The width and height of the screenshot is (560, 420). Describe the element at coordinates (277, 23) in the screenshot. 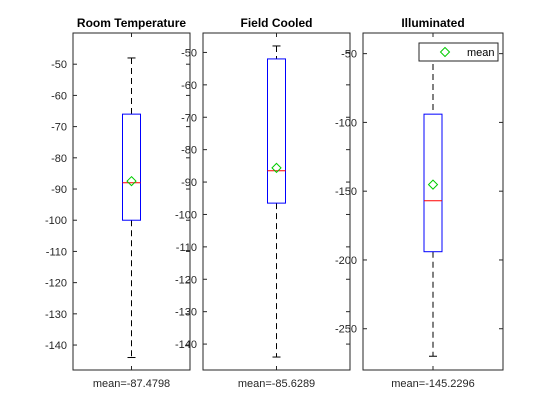

I see `panel-title: Field Cooled` at that location.